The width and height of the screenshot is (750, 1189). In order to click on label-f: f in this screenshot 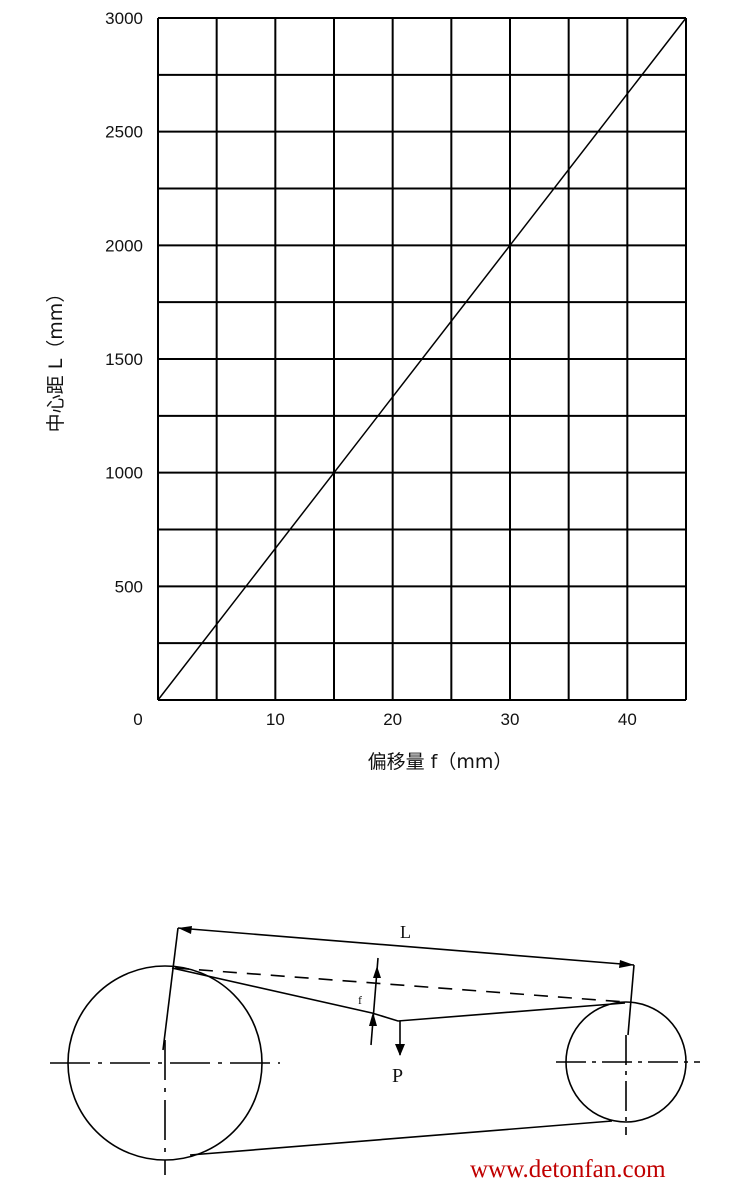, I will do `click(360, 1000)`.